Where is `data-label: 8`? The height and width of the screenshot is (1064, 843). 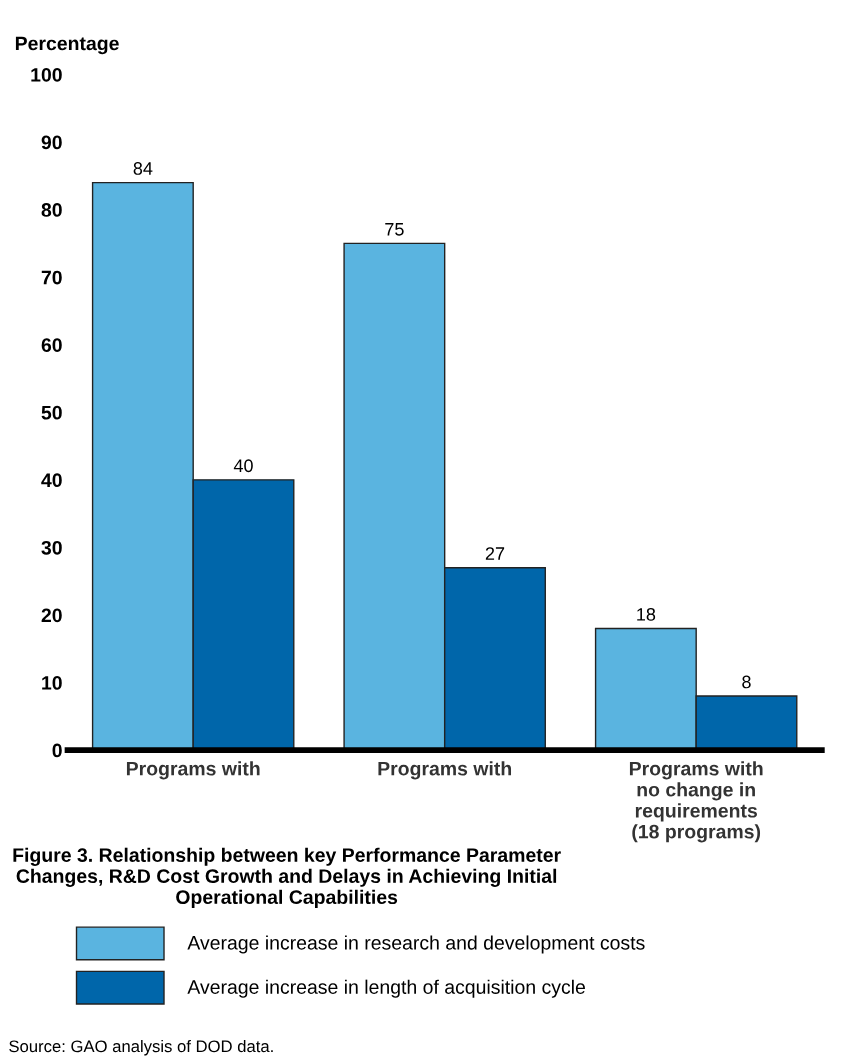 data-label: 8 is located at coordinates (746, 682).